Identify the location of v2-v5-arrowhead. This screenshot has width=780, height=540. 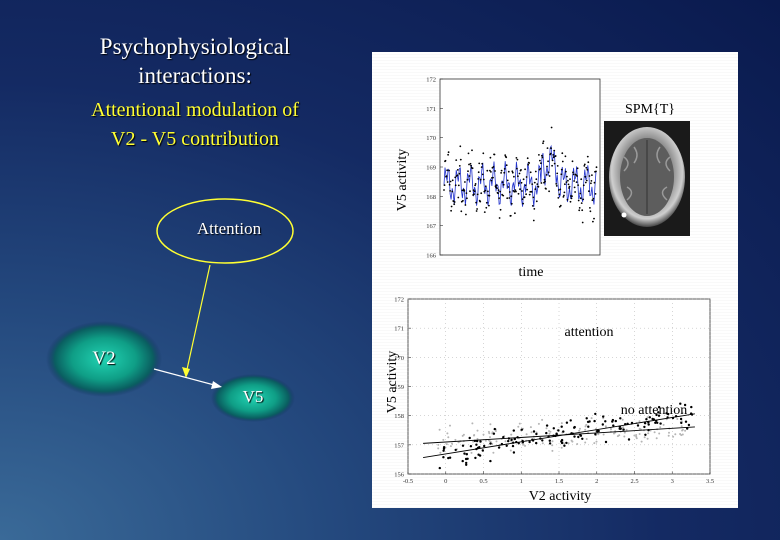
(216, 385).